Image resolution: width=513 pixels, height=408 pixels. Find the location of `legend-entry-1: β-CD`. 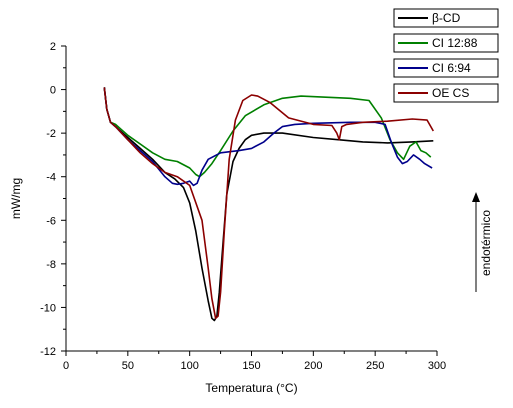

legend-entry-1: β-CD is located at coordinates (446, 18).